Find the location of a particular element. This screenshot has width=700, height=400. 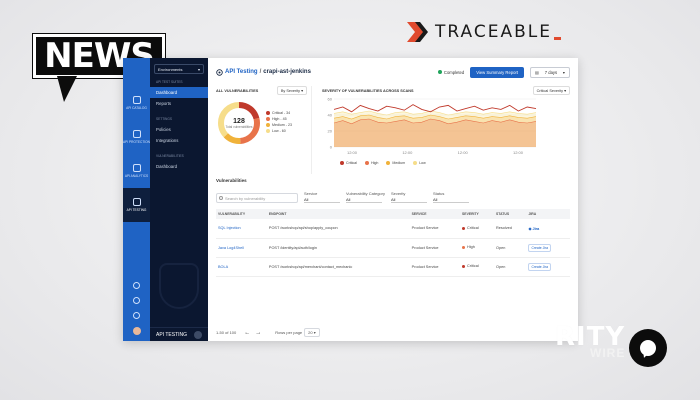

filter-service: Service All is located at coordinates (322, 197).